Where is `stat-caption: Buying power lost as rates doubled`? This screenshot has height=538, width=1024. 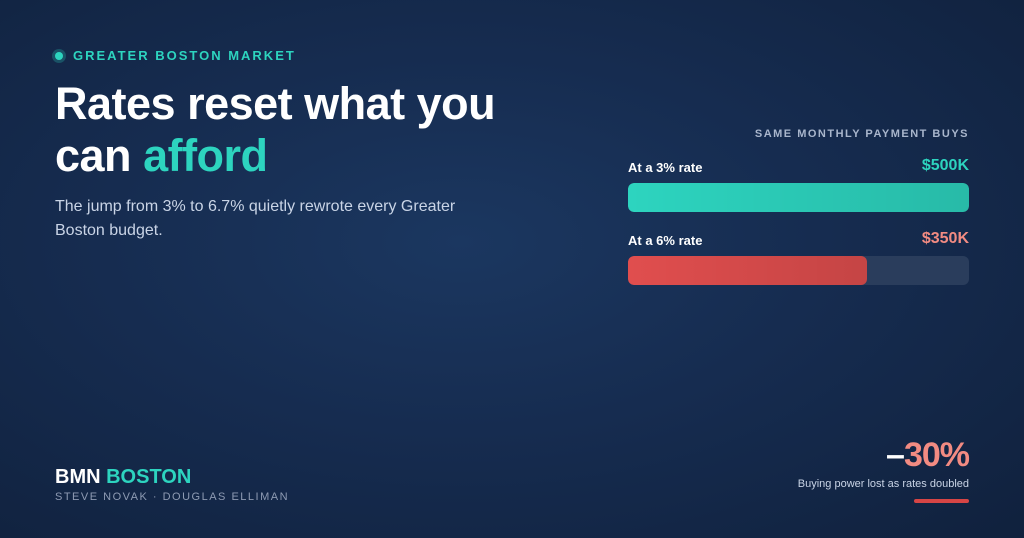
stat-caption: Buying power lost as rates doubled is located at coordinates (883, 484).